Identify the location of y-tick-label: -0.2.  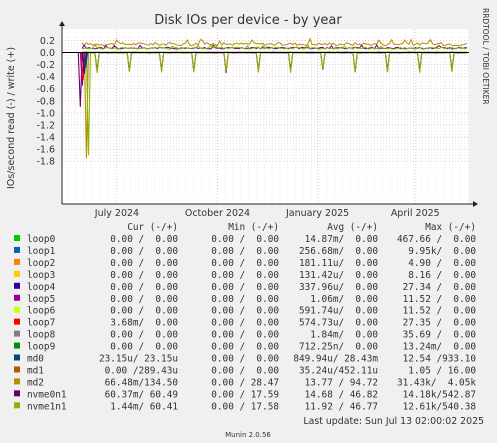
(45, 65).